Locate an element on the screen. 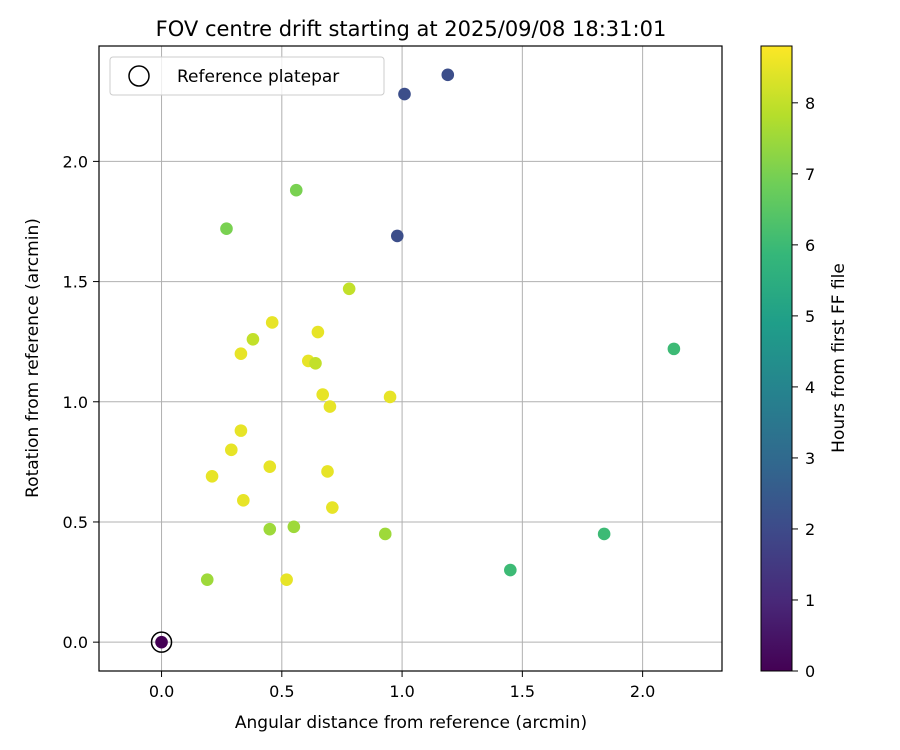 This screenshot has width=900, height=750. x-tick-label: 1.0 is located at coordinates (401, 691).